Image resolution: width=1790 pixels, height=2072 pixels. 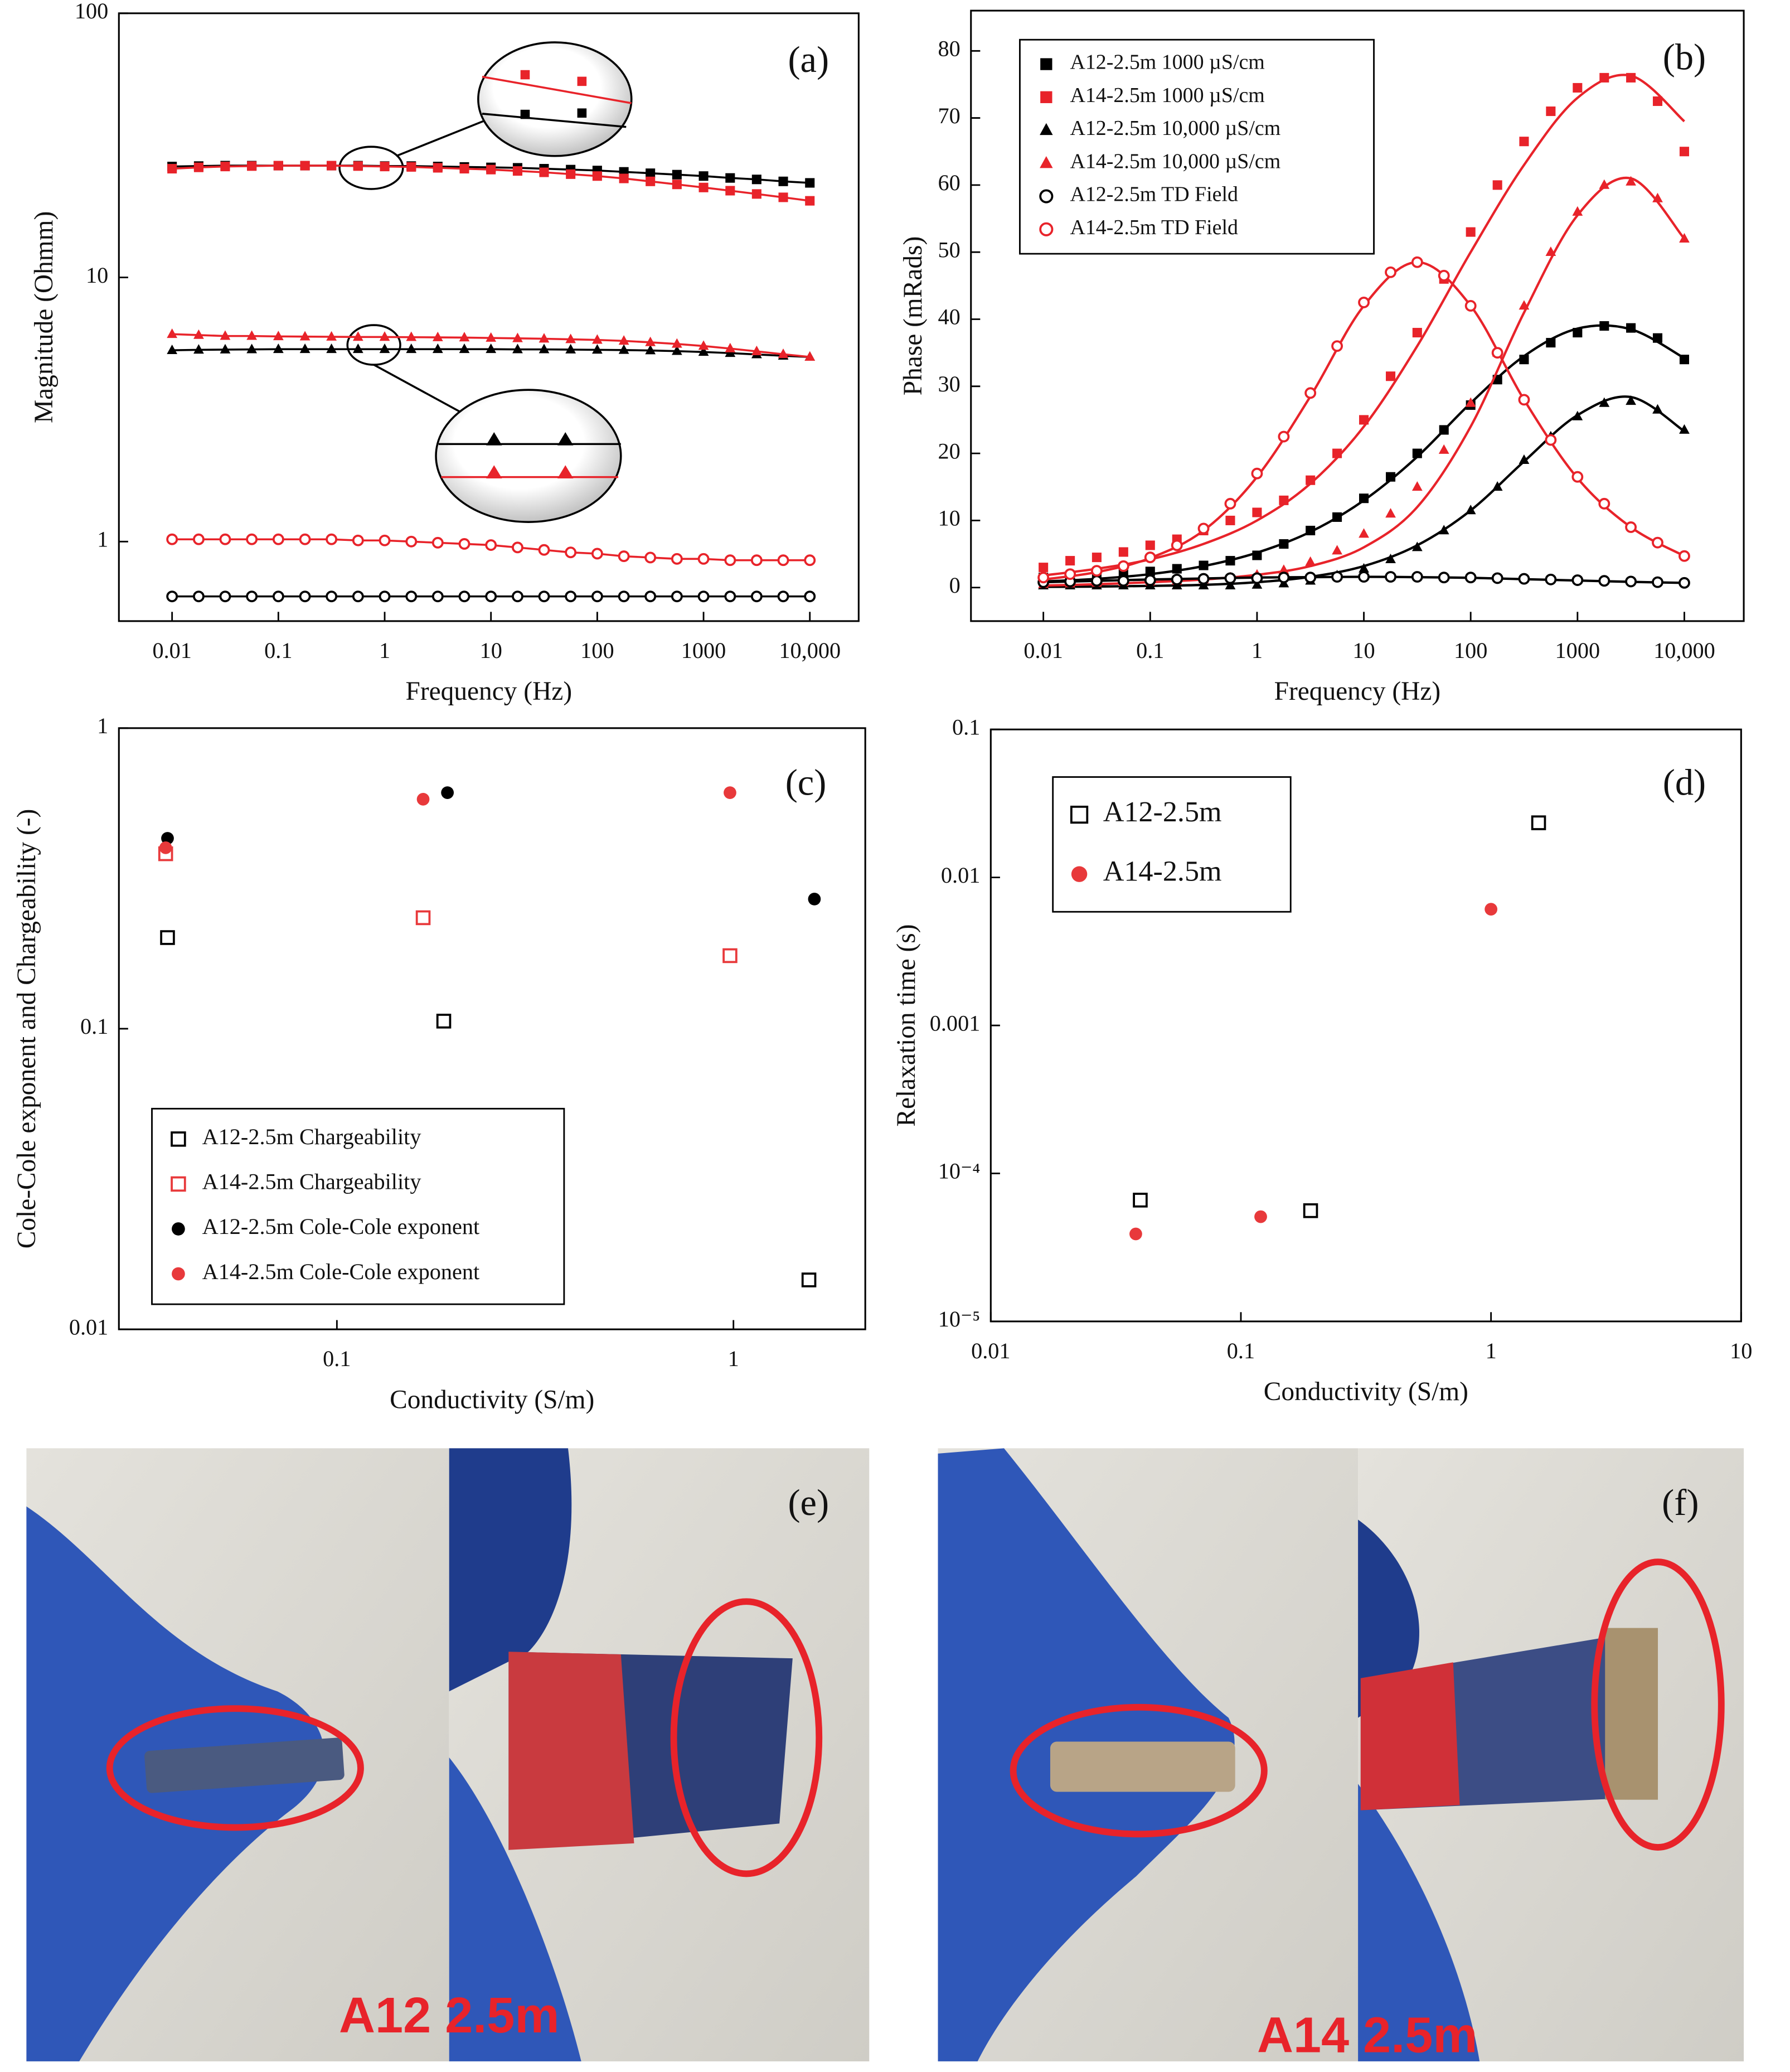 I want to click on y-tick-label: 10, so click(x=97, y=275).